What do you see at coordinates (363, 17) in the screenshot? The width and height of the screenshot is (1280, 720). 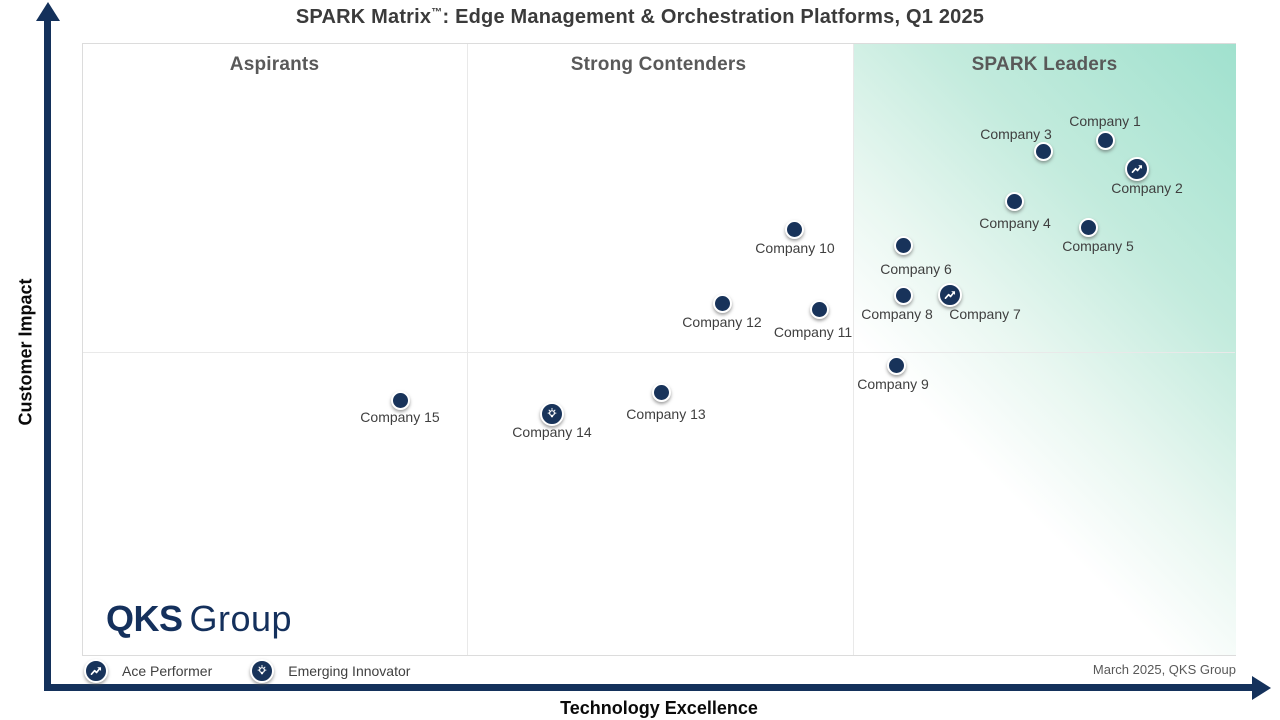 I see `chart-title-product: SPARK Matrix` at bounding box center [363, 17].